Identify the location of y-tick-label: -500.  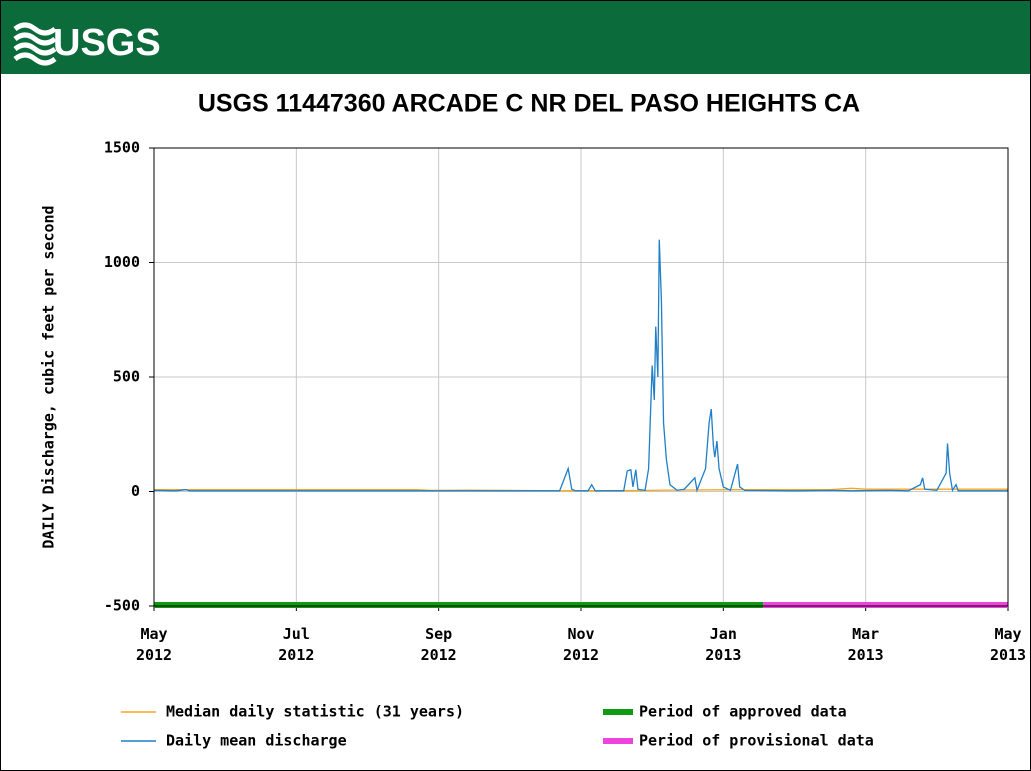
(122, 606).